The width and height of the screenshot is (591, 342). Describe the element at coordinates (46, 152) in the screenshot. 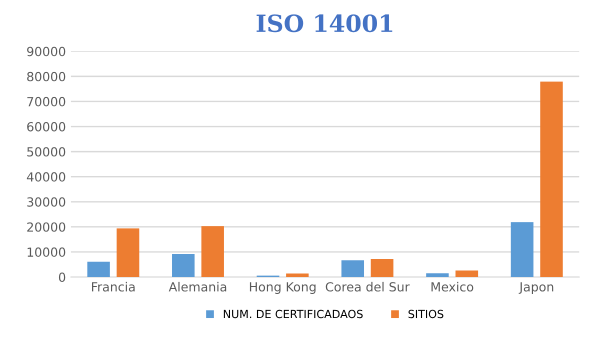

I see `y-tick-label: 50000` at that location.